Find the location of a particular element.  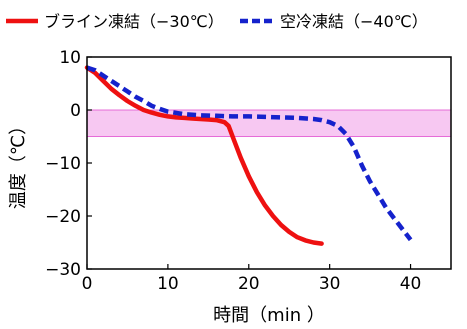

y-tick-label: 10 is located at coordinates (70, 58).